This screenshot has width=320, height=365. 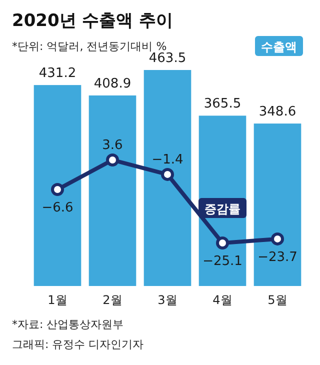 What do you see at coordinates (113, 84) in the screenshot?
I see `data-label: 408.9` at bounding box center [113, 84].